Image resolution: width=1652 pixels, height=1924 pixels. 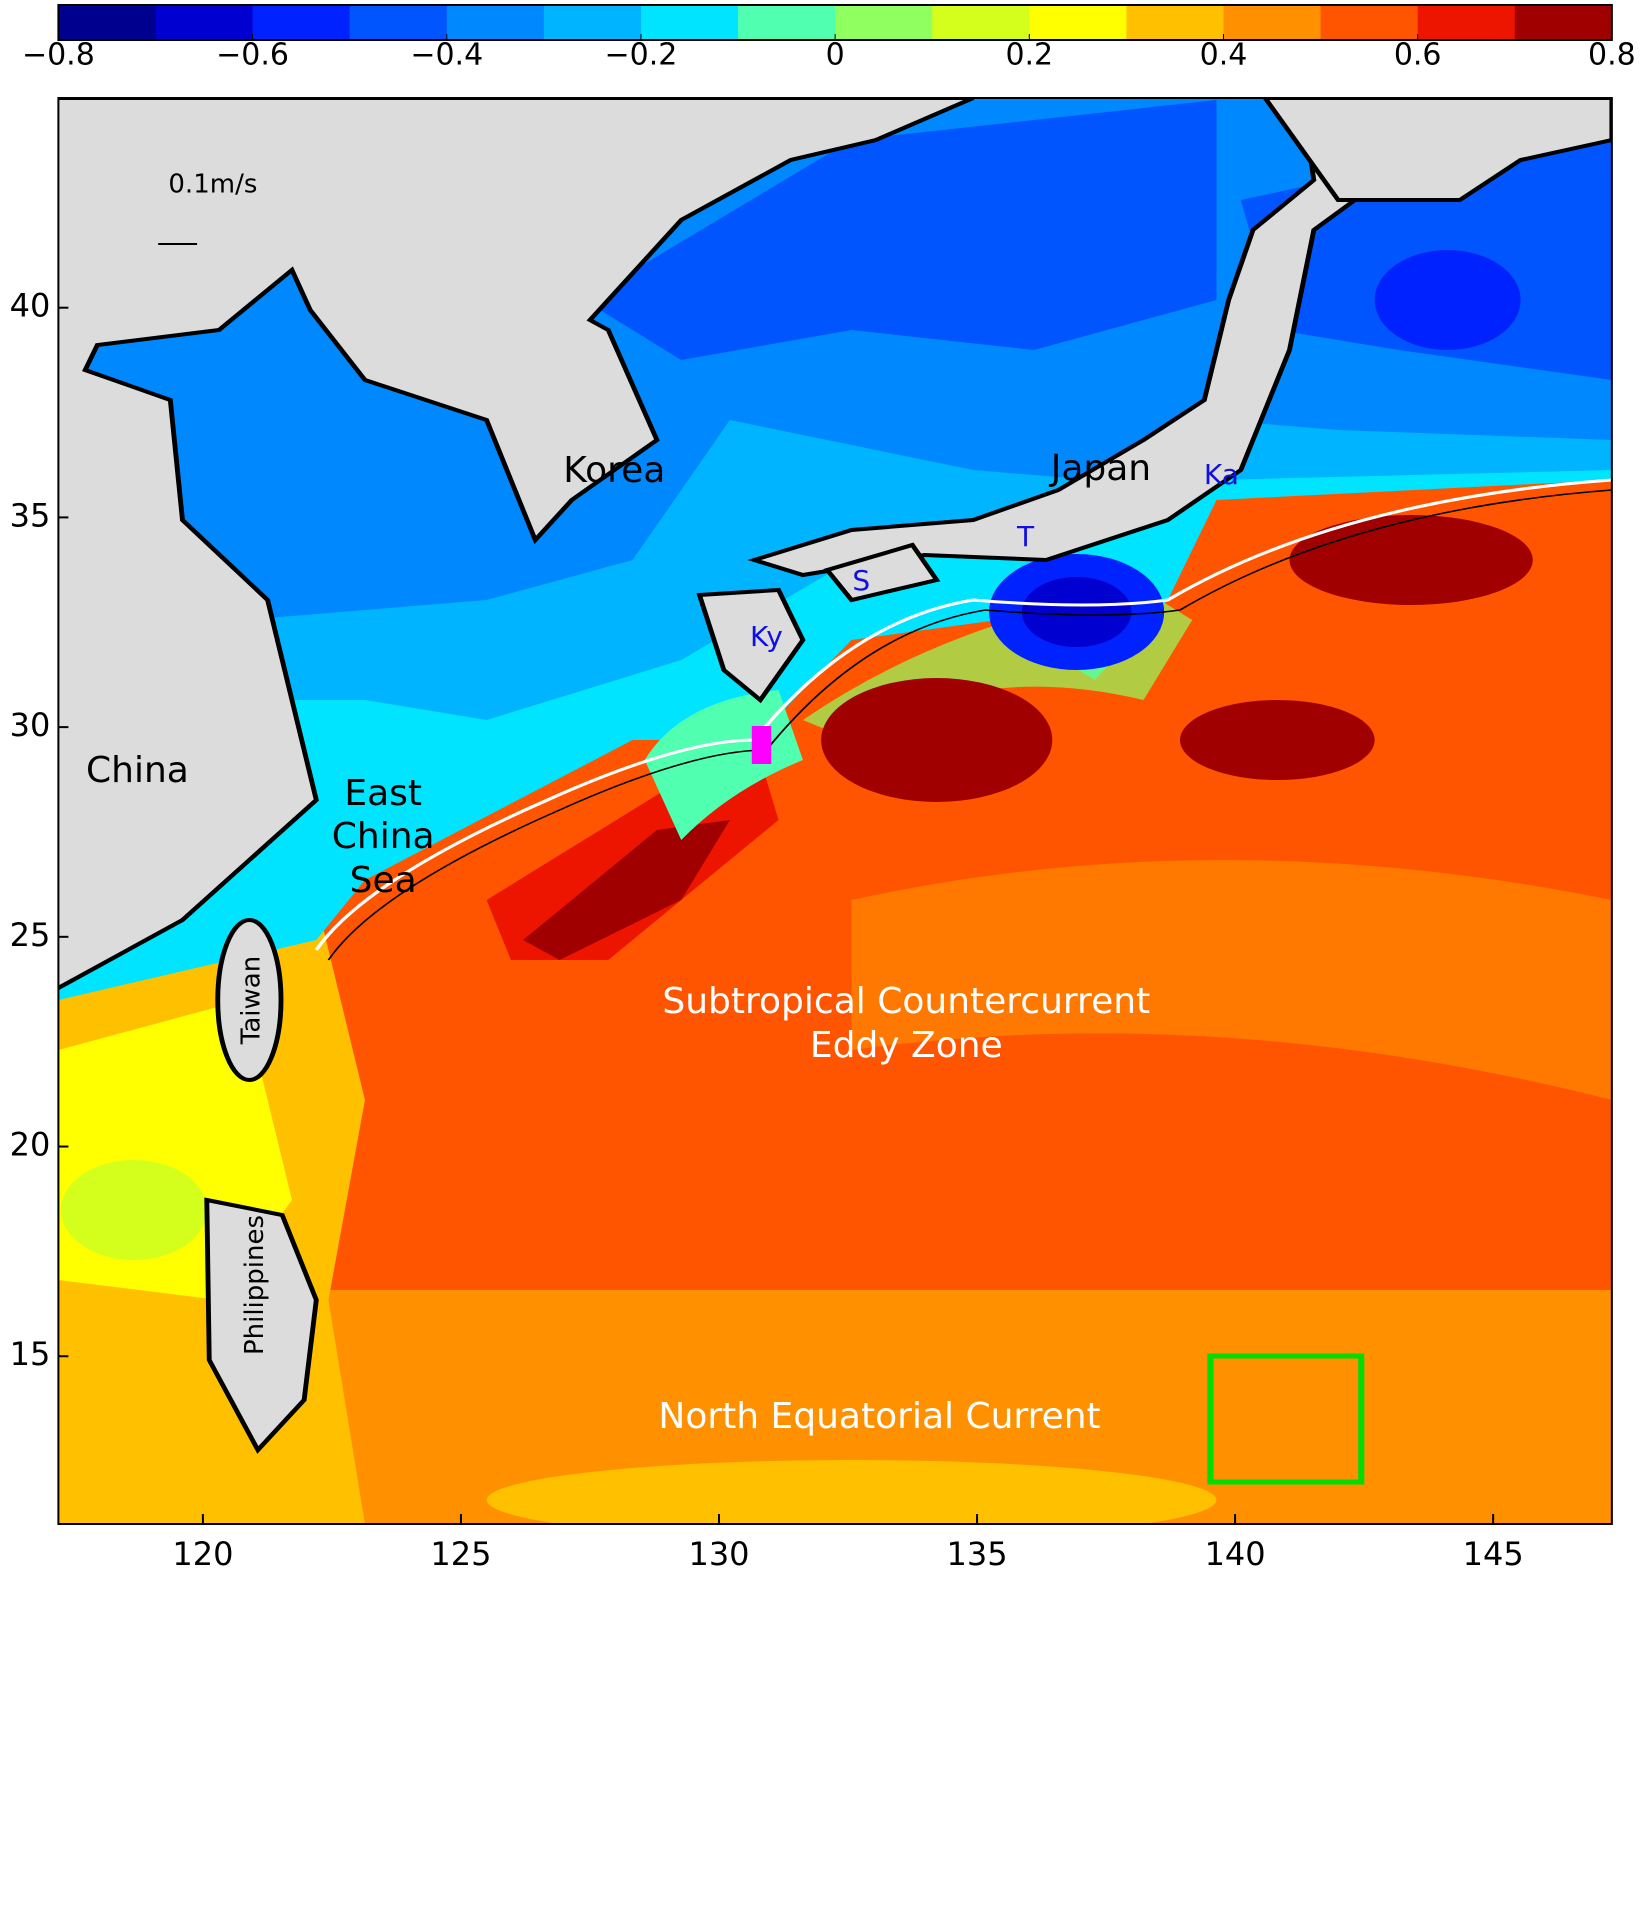 What do you see at coordinates (861, 580) in the screenshot?
I see `map-label: S` at bounding box center [861, 580].